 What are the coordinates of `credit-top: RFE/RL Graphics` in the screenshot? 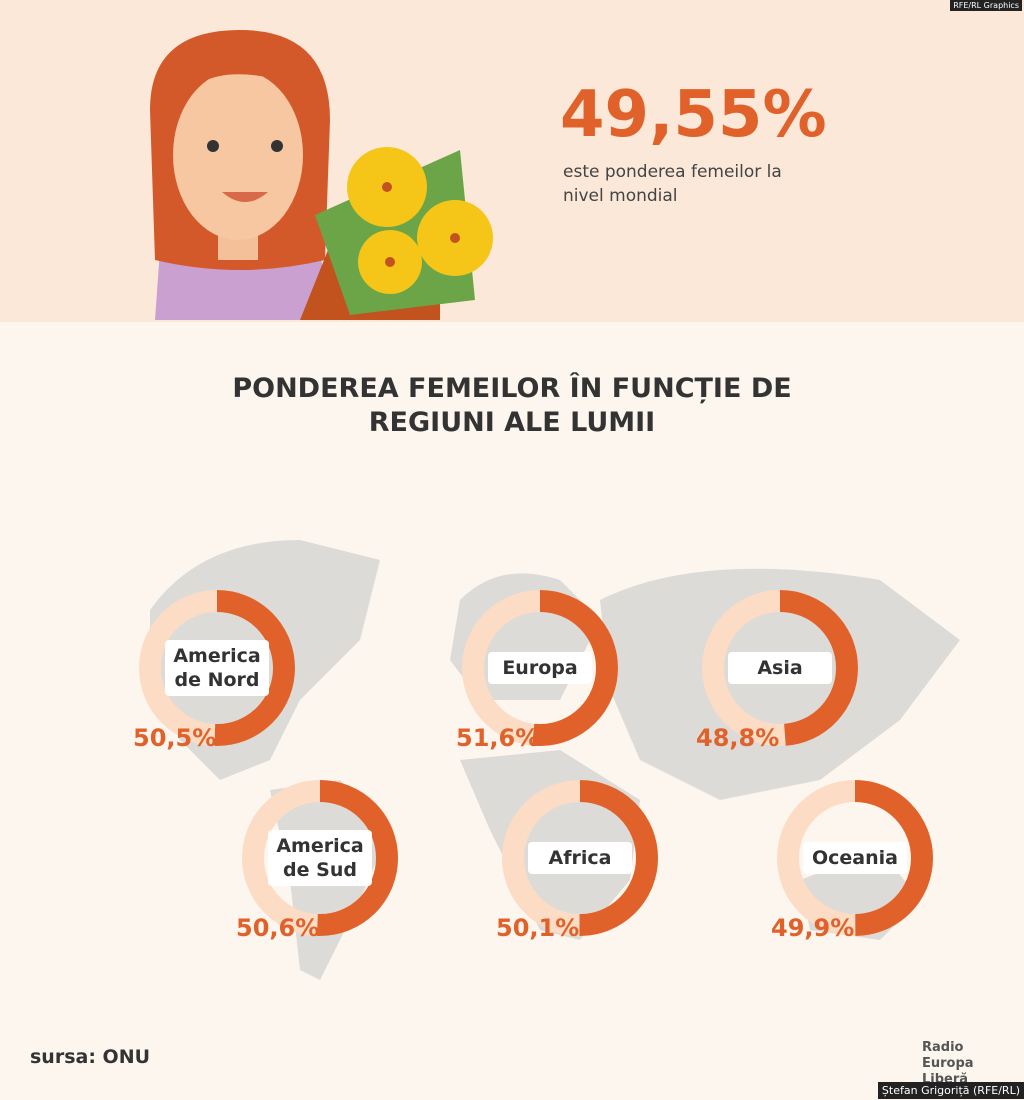 It's located at (986, 5).